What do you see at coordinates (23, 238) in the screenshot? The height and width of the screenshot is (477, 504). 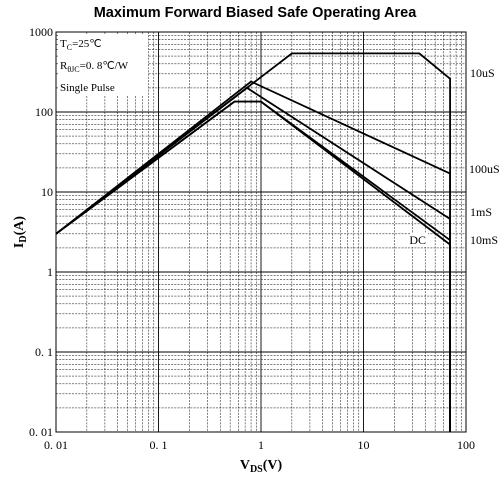 I see `y-axis-label-sub: D` at bounding box center [23, 238].